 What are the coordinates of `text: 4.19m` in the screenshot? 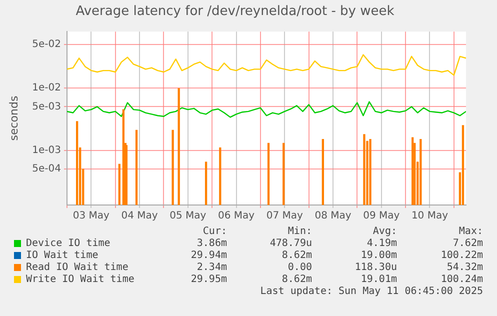 It's located at (381, 243).